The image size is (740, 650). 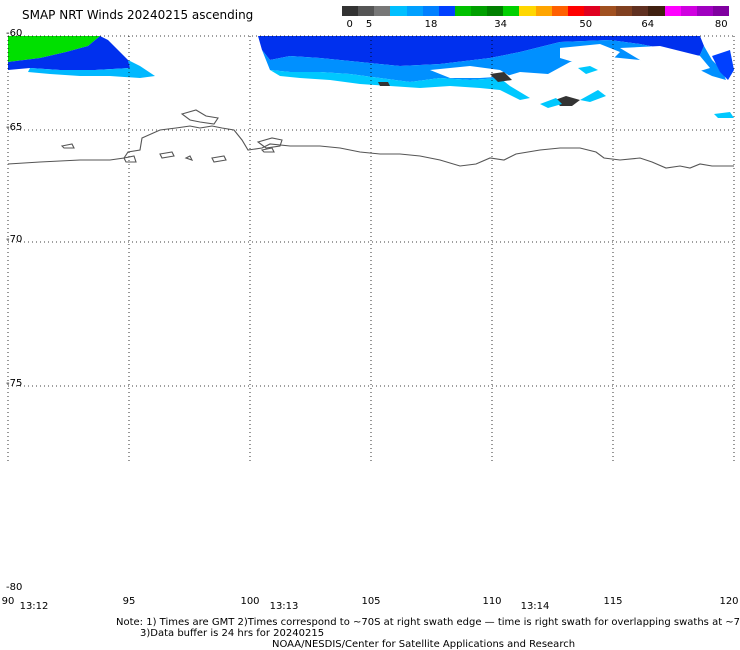 I want to click on lon-label-120: 120, so click(x=728, y=601).